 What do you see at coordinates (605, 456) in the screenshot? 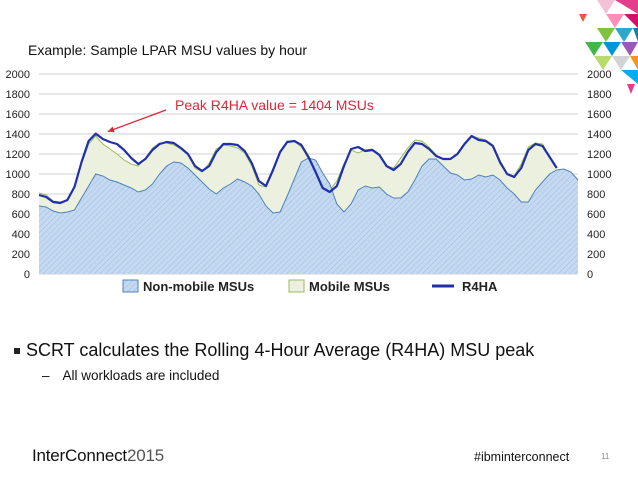
I see `page-number: 11` at bounding box center [605, 456].